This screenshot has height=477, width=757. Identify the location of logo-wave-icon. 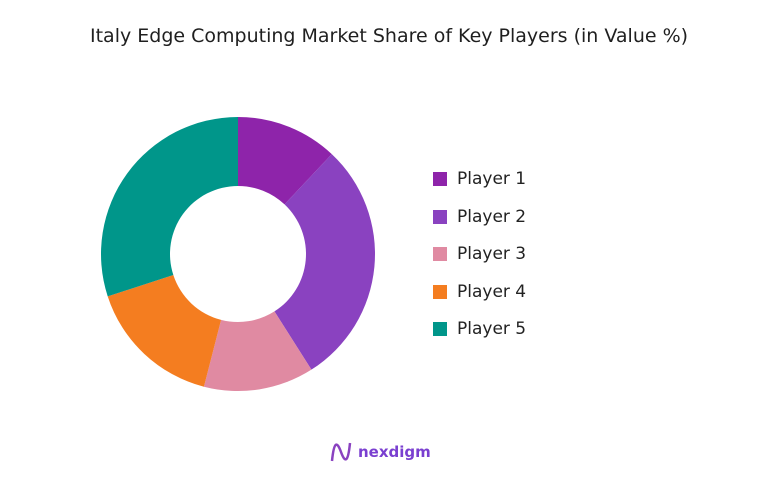
(341, 452).